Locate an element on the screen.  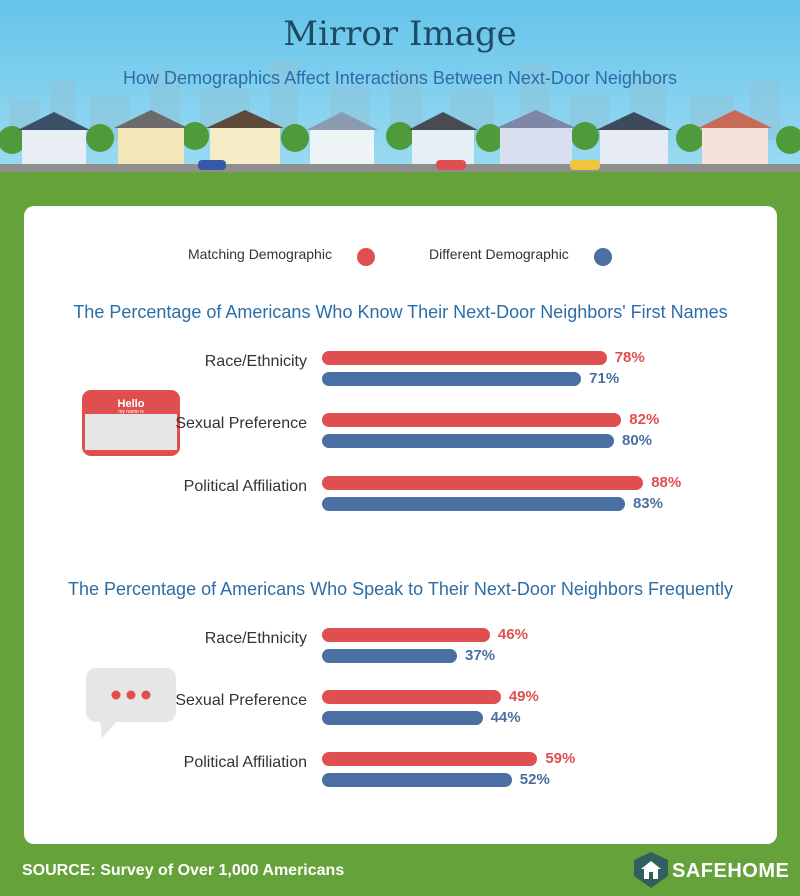
safehome-logo: SAFEHOME is located at coordinates (711, 870).